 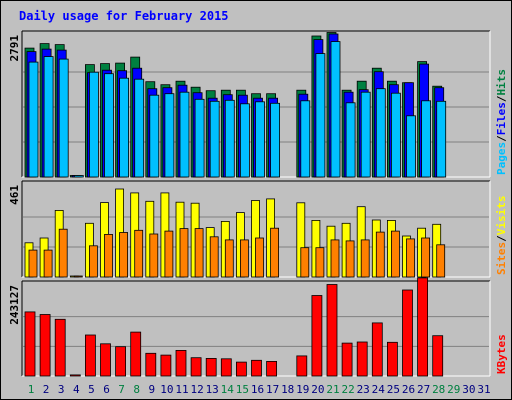 What do you see at coordinates (228, 389) in the screenshot?
I see `x-tick-label: 14` at bounding box center [228, 389].